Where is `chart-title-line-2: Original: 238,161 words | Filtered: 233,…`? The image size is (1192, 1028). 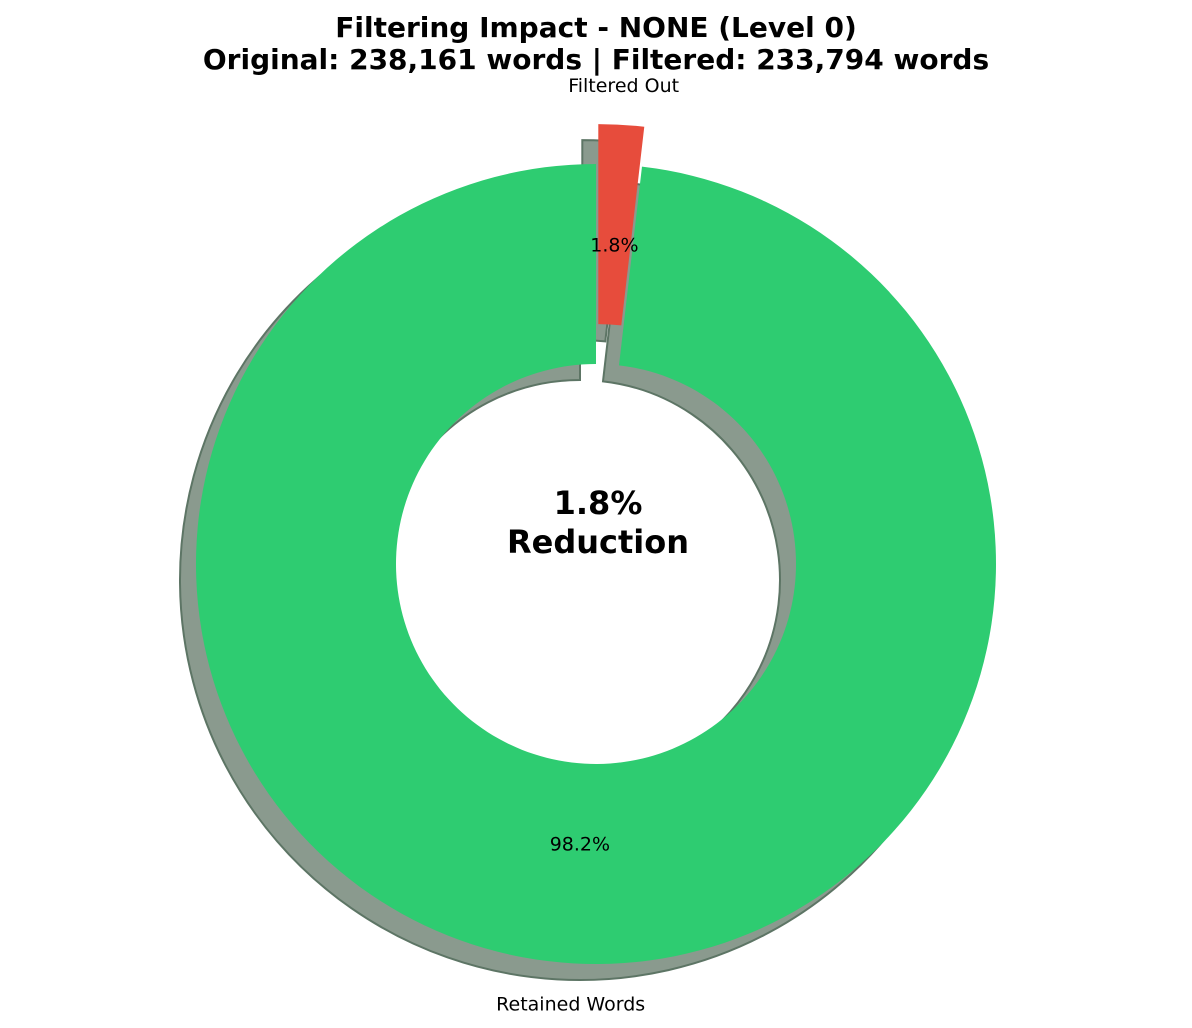
chart-title-line-2: Original: 238,161 words | Filtered: 233,… is located at coordinates (596, 59).